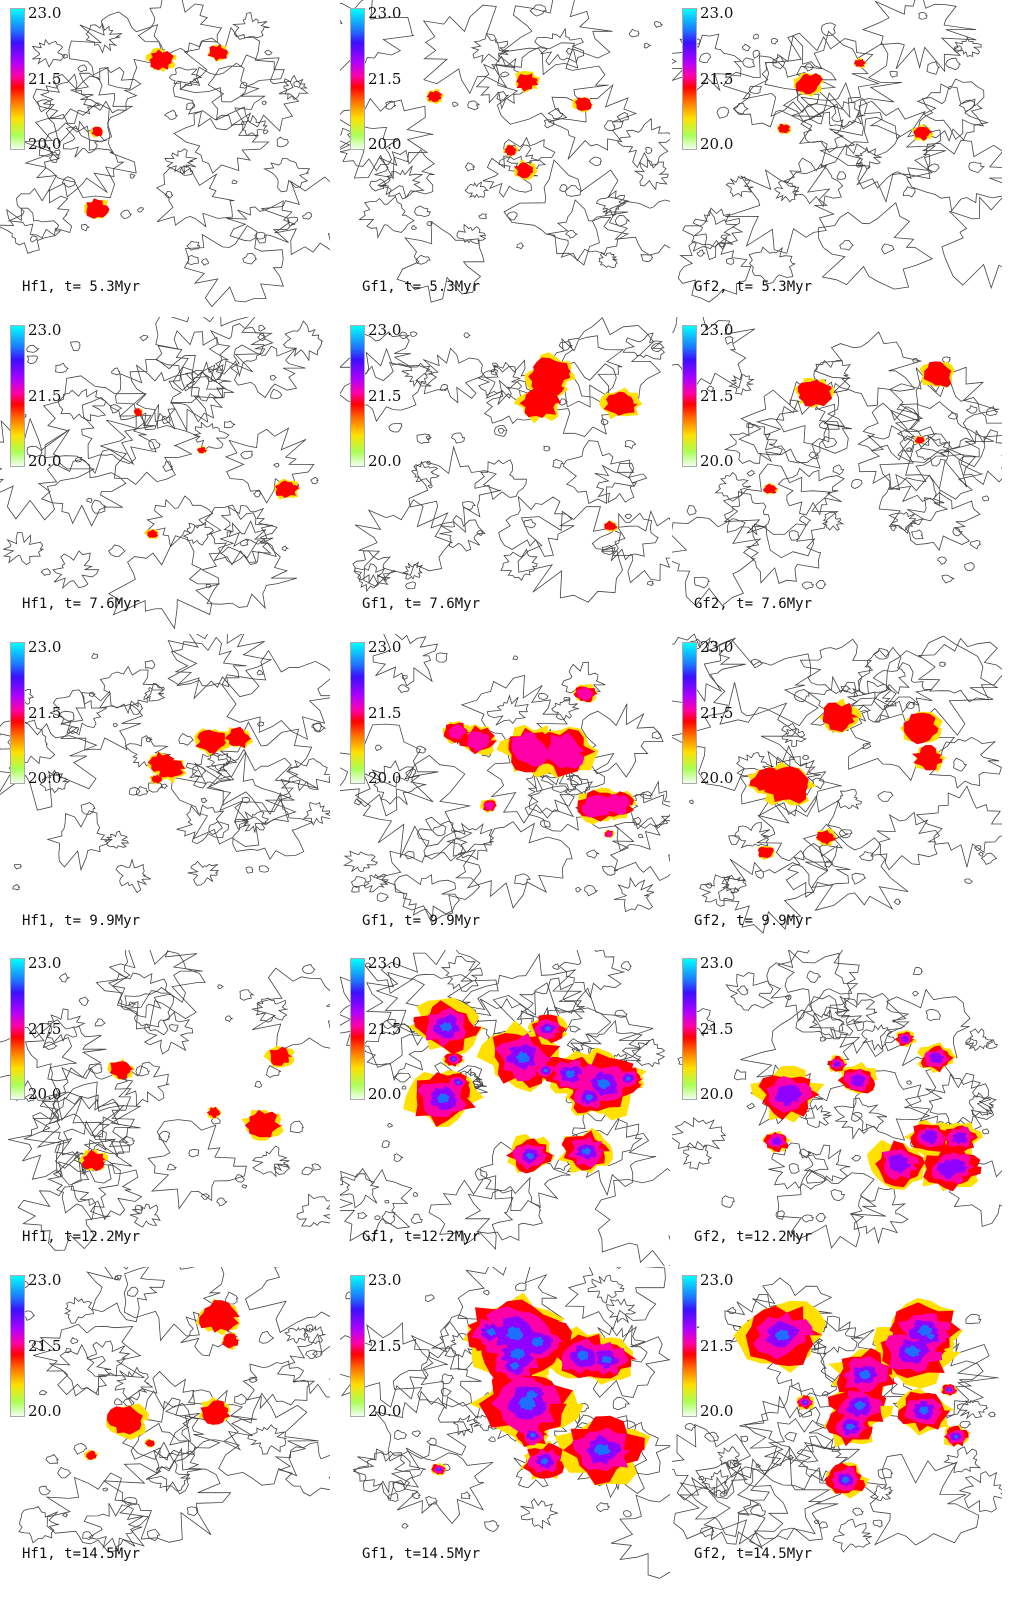 The image size is (1019, 1617). I want to click on map-panel: 23.0 21.5 20.0 Gf1, t= 9.9Myr, so click(505, 792).